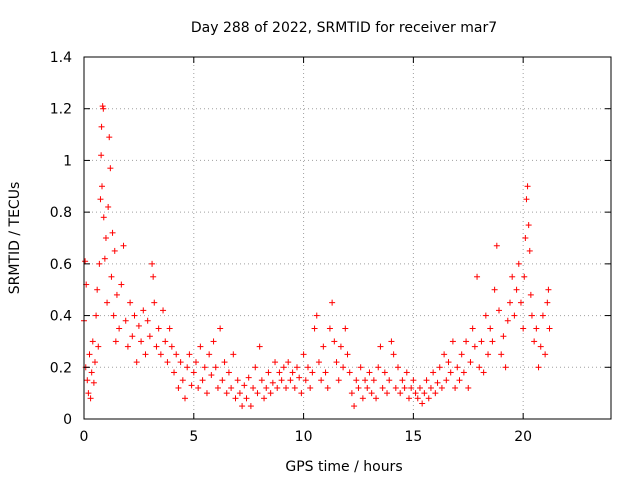 The image size is (640, 480). What do you see at coordinates (61, 110) in the screenshot?
I see `y-tick-label: 1.2` at bounding box center [61, 110].